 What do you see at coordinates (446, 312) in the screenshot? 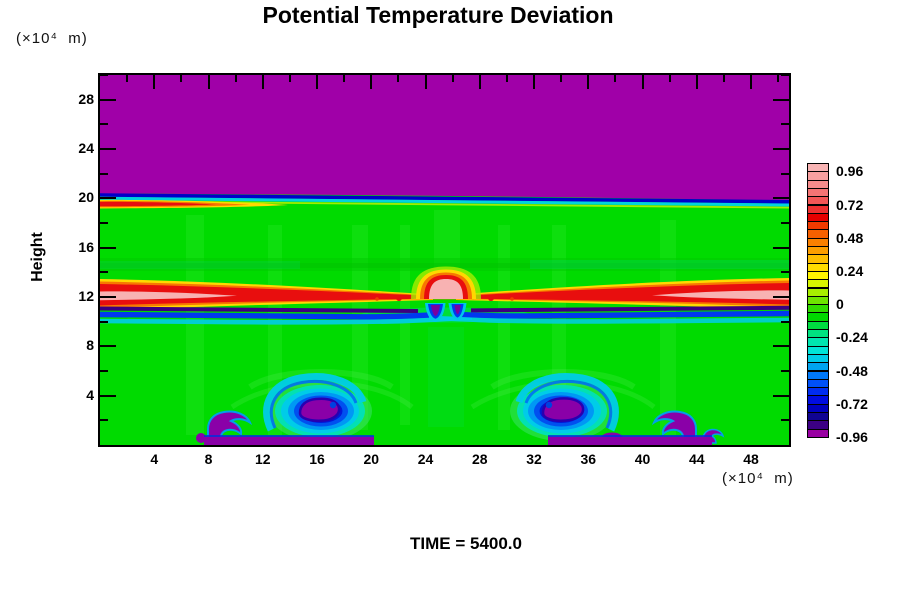
I see `cold-pockets` at bounding box center [446, 312].